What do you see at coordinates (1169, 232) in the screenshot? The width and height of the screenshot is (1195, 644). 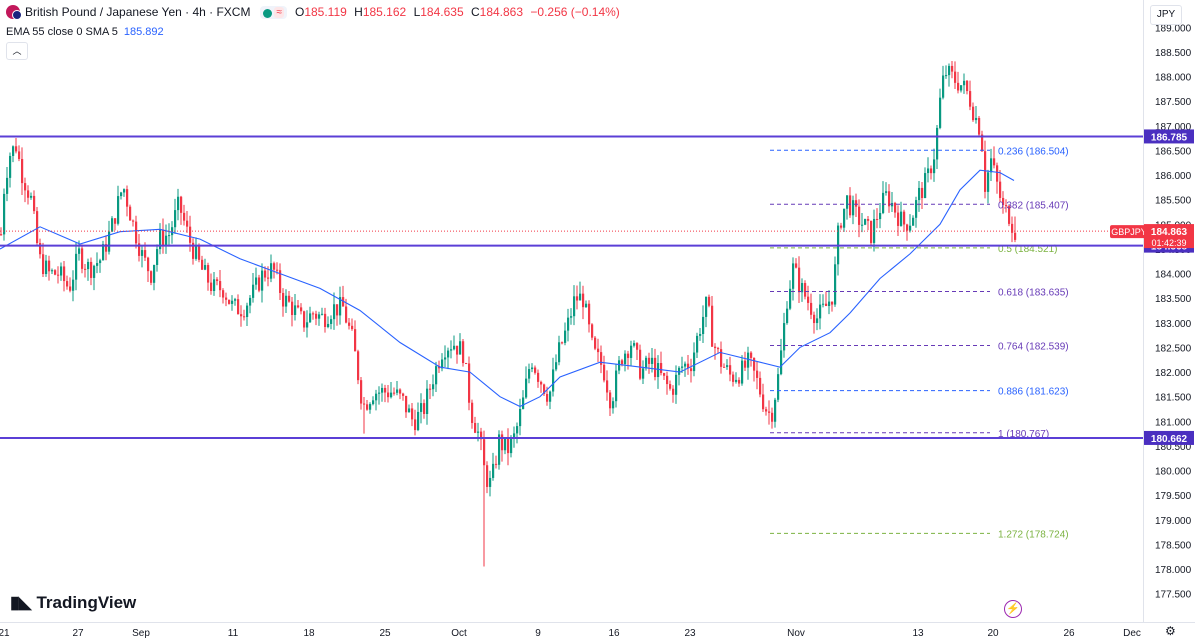 I see `last-price-value: 184.863` at bounding box center [1169, 232].